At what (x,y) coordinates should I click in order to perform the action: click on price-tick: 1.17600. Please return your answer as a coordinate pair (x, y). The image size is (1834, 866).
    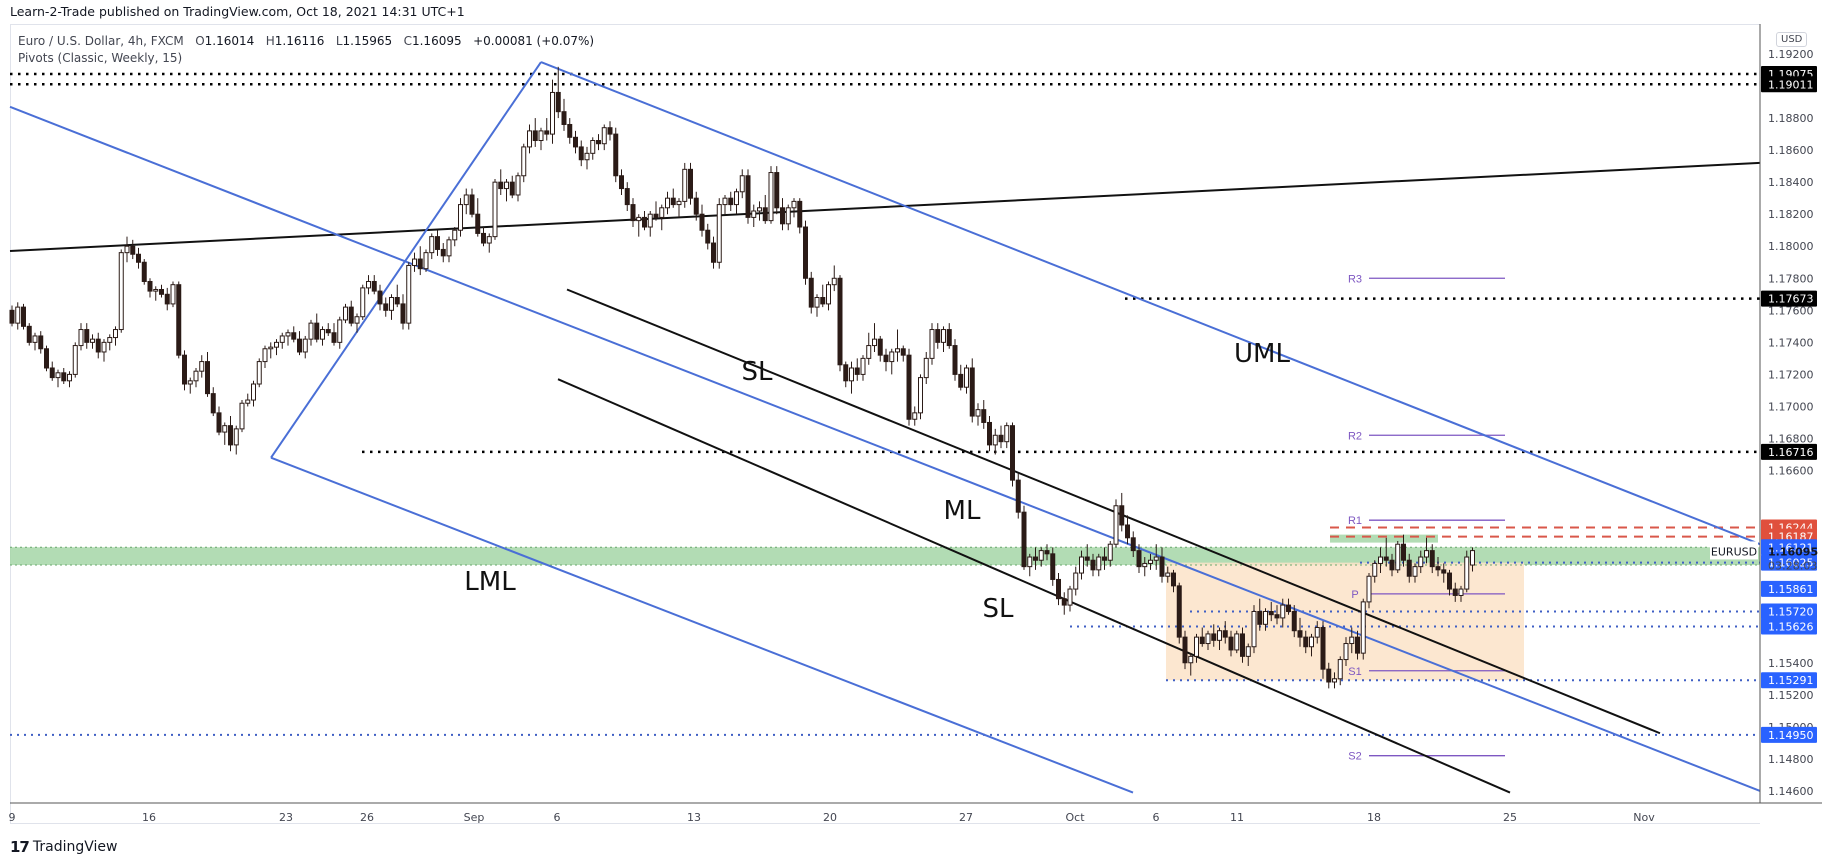
    Looking at the image, I should click on (1791, 310).